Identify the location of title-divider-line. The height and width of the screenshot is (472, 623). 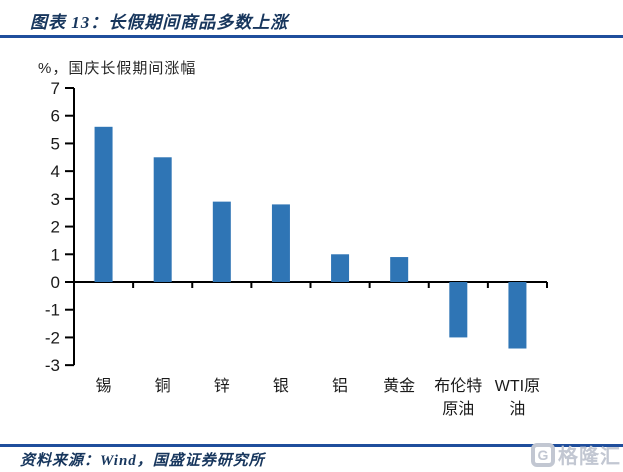
(311, 36).